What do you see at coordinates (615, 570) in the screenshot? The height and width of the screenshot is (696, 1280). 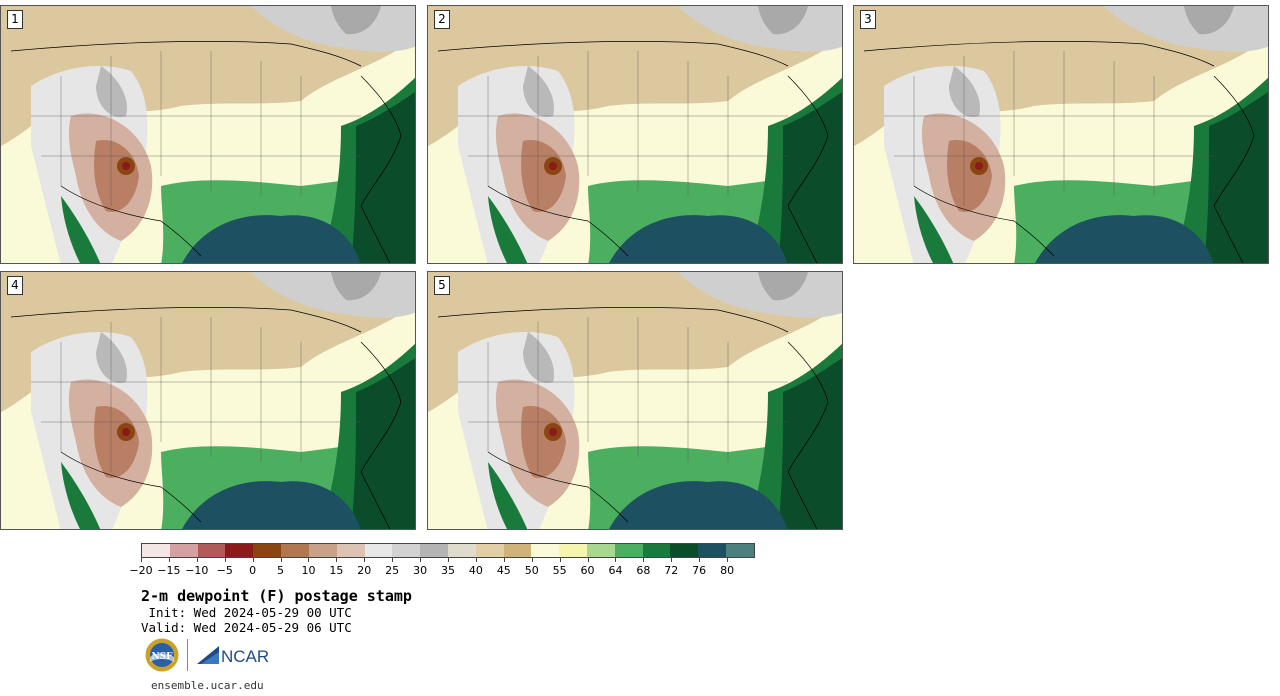 I see `colorbar-tick-label: 64` at bounding box center [615, 570].